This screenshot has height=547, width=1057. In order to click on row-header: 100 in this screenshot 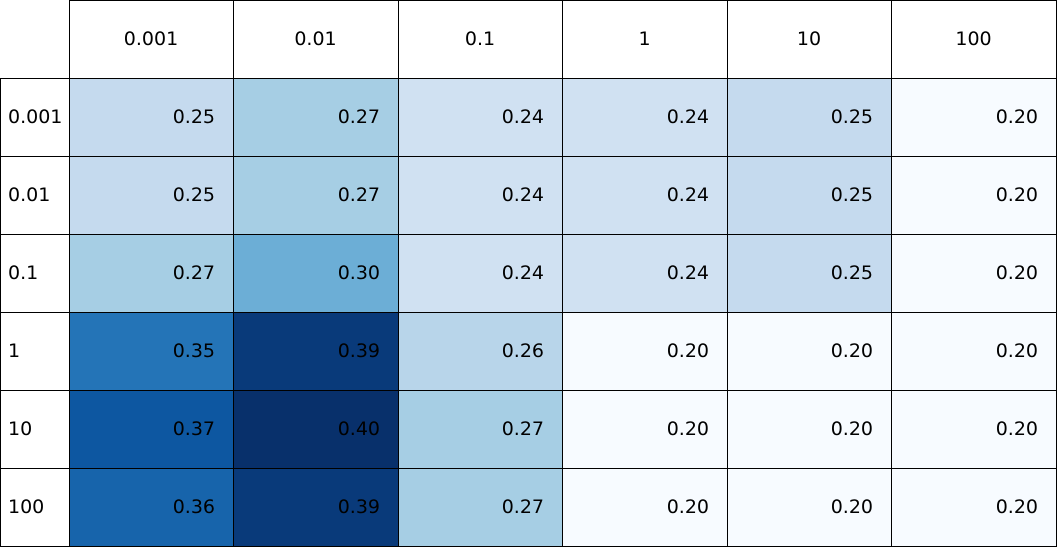, I will do `click(26, 507)`.